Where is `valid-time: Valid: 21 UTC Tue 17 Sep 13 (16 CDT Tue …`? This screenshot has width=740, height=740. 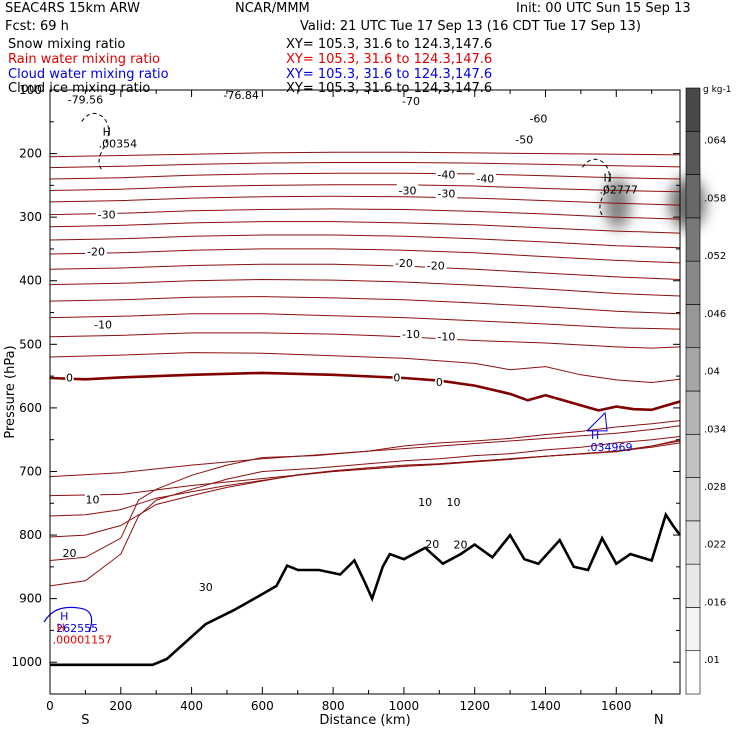
valid-time: Valid: 21 UTC Tue 17 Sep 13 (16 CDT Tue … is located at coordinates (470, 26).